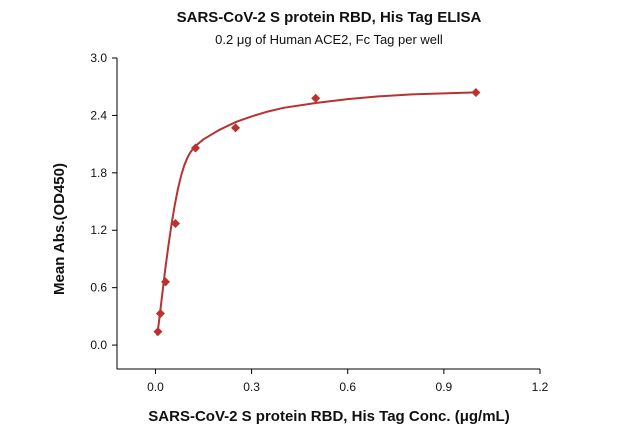 The height and width of the screenshot is (434, 618). What do you see at coordinates (98, 115) in the screenshot?
I see `y-tick-label: 2.4` at bounding box center [98, 115].